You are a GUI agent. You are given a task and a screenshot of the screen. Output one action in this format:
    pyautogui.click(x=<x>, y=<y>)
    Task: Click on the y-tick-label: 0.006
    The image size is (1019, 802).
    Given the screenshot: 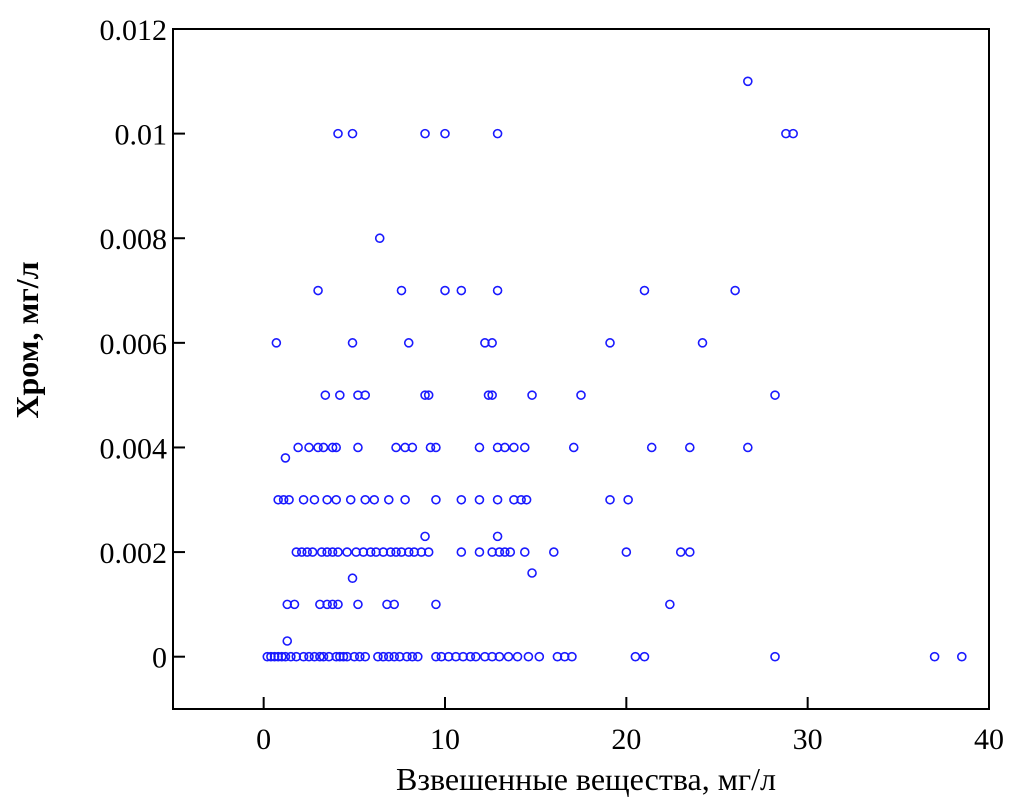 What is the action you would take?
    pyautogui.click(x=134, y=344)
    